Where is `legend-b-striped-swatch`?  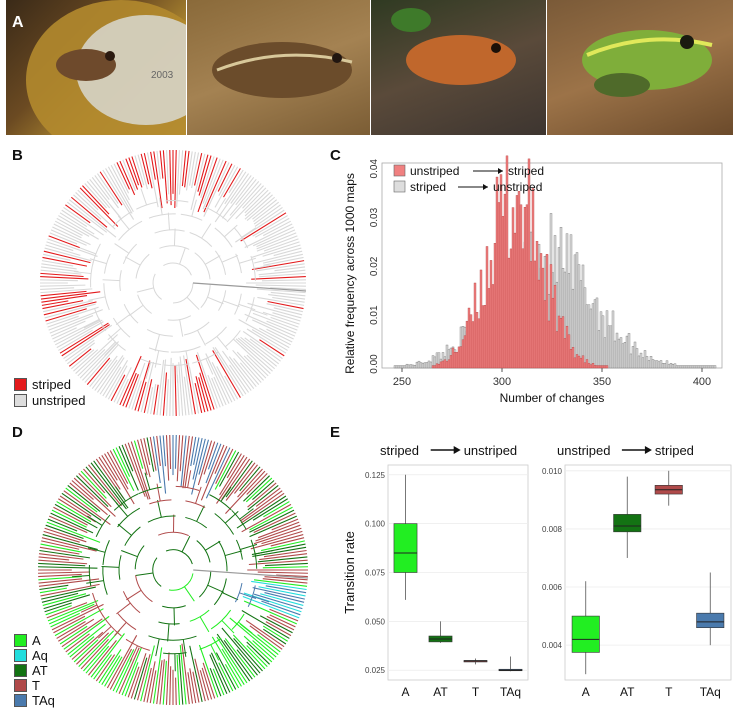 legend-b-striped-swatch is located at coordinates (20, 384).